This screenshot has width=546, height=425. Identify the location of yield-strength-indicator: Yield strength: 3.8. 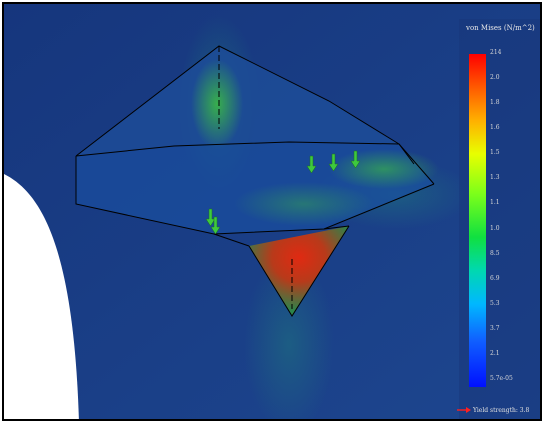
(493, 410).